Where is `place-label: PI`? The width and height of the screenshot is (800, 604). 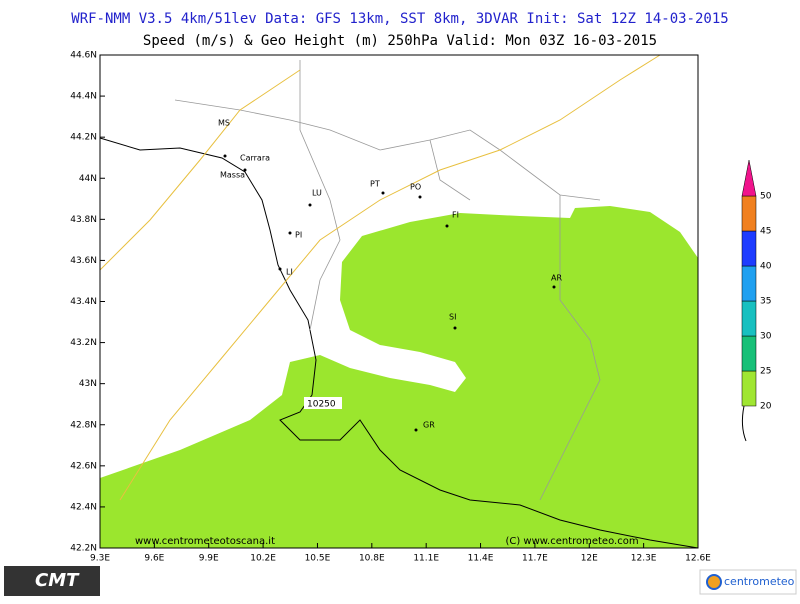
place-label: PI is located at coordinates (298, 235).